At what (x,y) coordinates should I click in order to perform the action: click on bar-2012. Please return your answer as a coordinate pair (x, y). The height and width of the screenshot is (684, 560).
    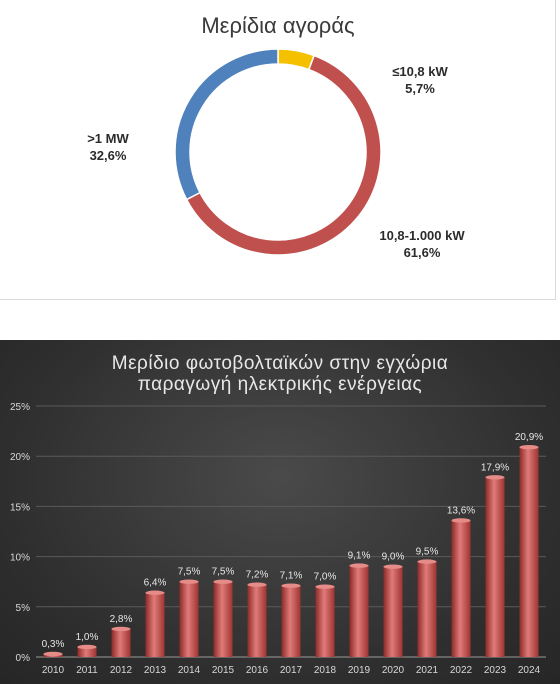
    Looking at the image, I should click on (121, 642).